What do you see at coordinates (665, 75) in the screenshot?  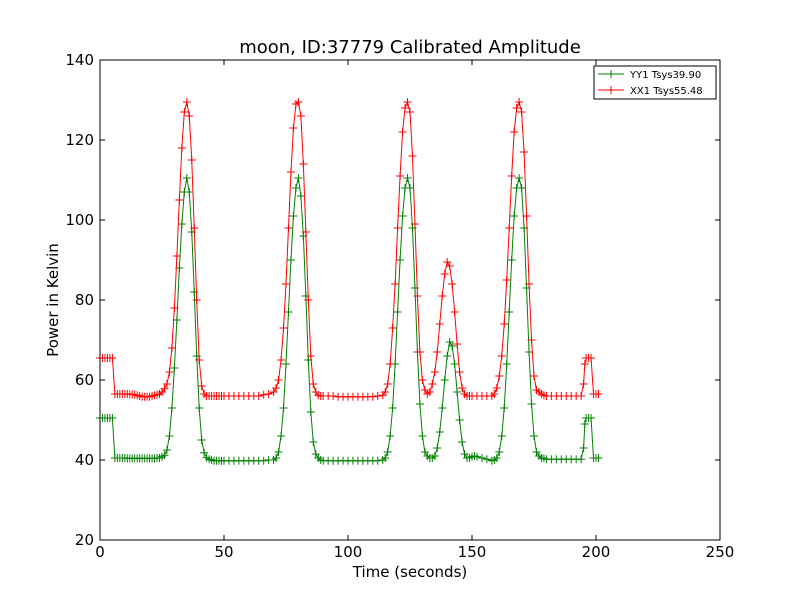 I see `legend-label-yy1: YY1 Tsys39.90` at bounding box center [665, 75].